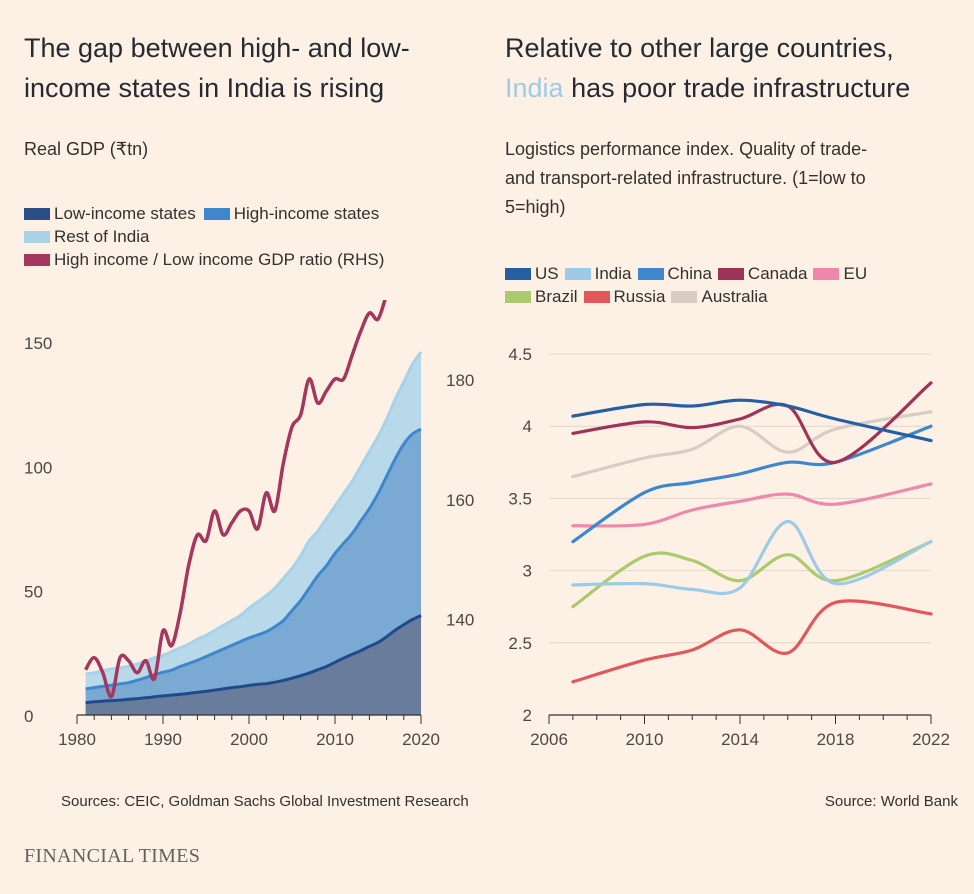  Describe the element at coordinates (650, 274) in the screenshot. I see `legend-swatch-china` at that location.